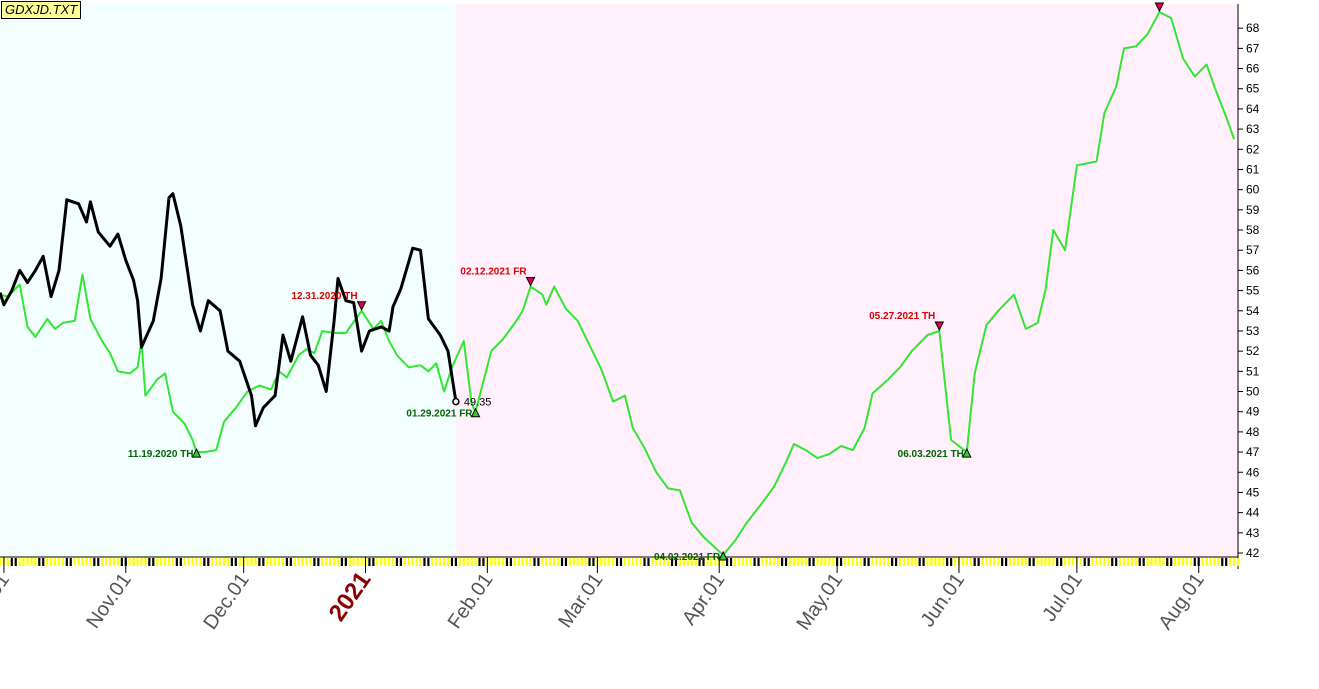 The width and height of the screenshot is (1319, 689). Describe the element at coordinates (902, 316) in the screenshot. I see `high-annotation-label: 05.27.2021 TH` at that location.